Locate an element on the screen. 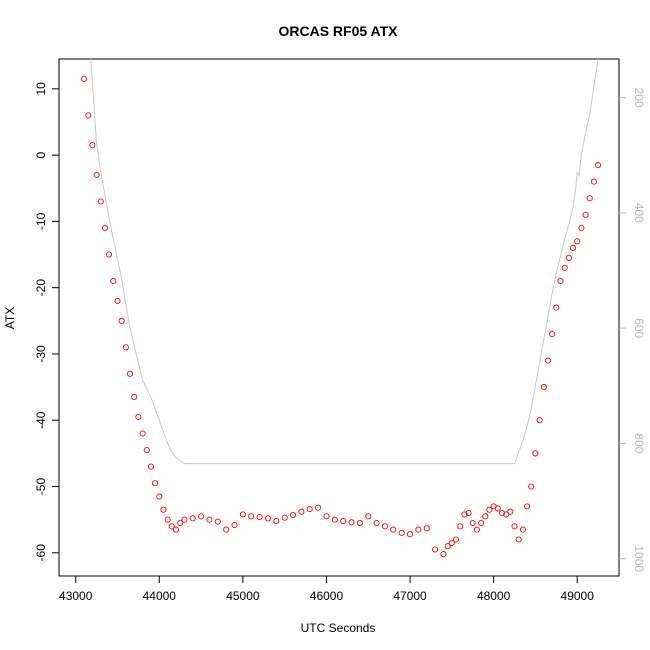 Image resolution: width=650 pixels, height=650 pixels. y-axis: 10 0 -10 -20 -30 -40 -50 -60 is located at coordinates (47, 322).